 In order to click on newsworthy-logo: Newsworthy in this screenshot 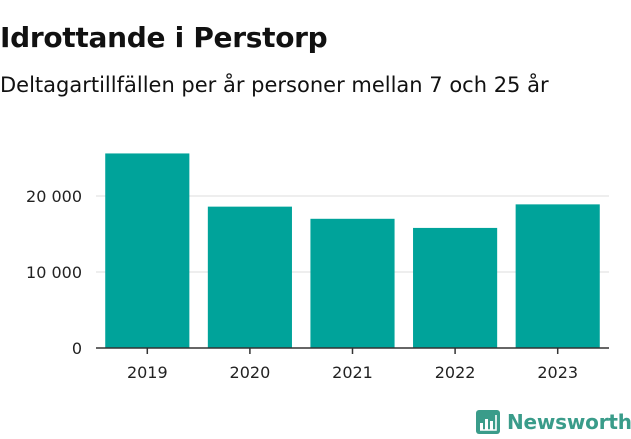, I will do `click(553, 422)`.